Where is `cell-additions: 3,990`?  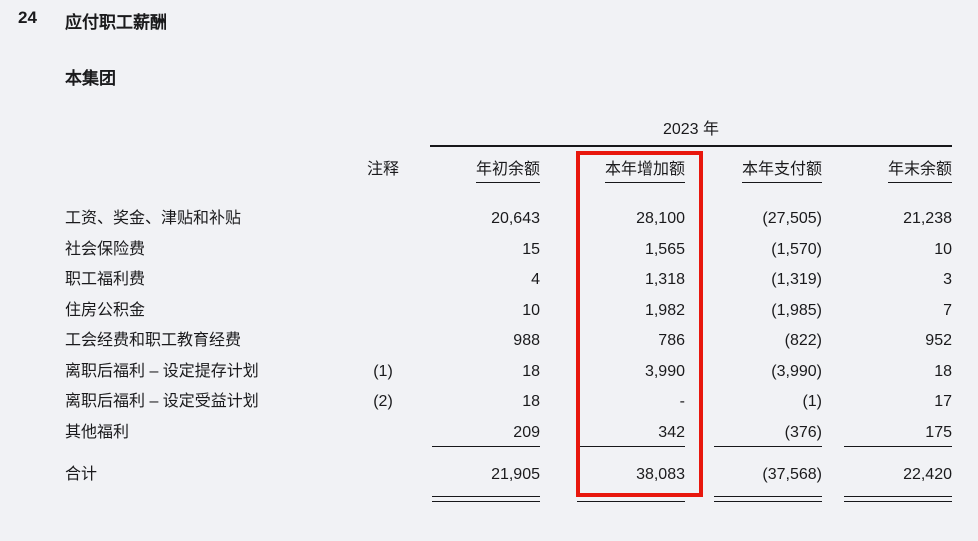 cell-additions: 3,990 is located at coordinates (664, 371).